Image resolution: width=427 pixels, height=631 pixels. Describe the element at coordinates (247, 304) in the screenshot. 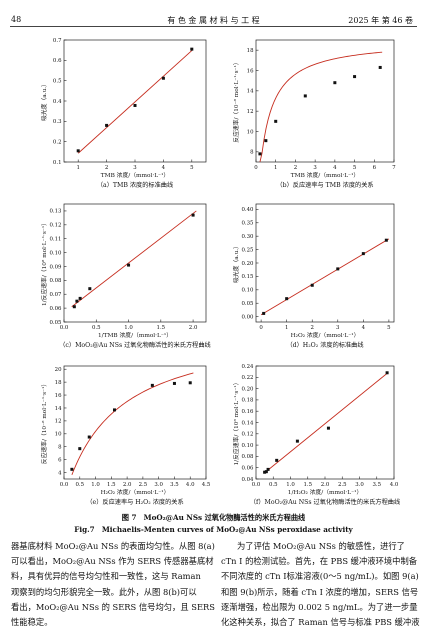

I see `y-tick-label: 0.05` at that location.